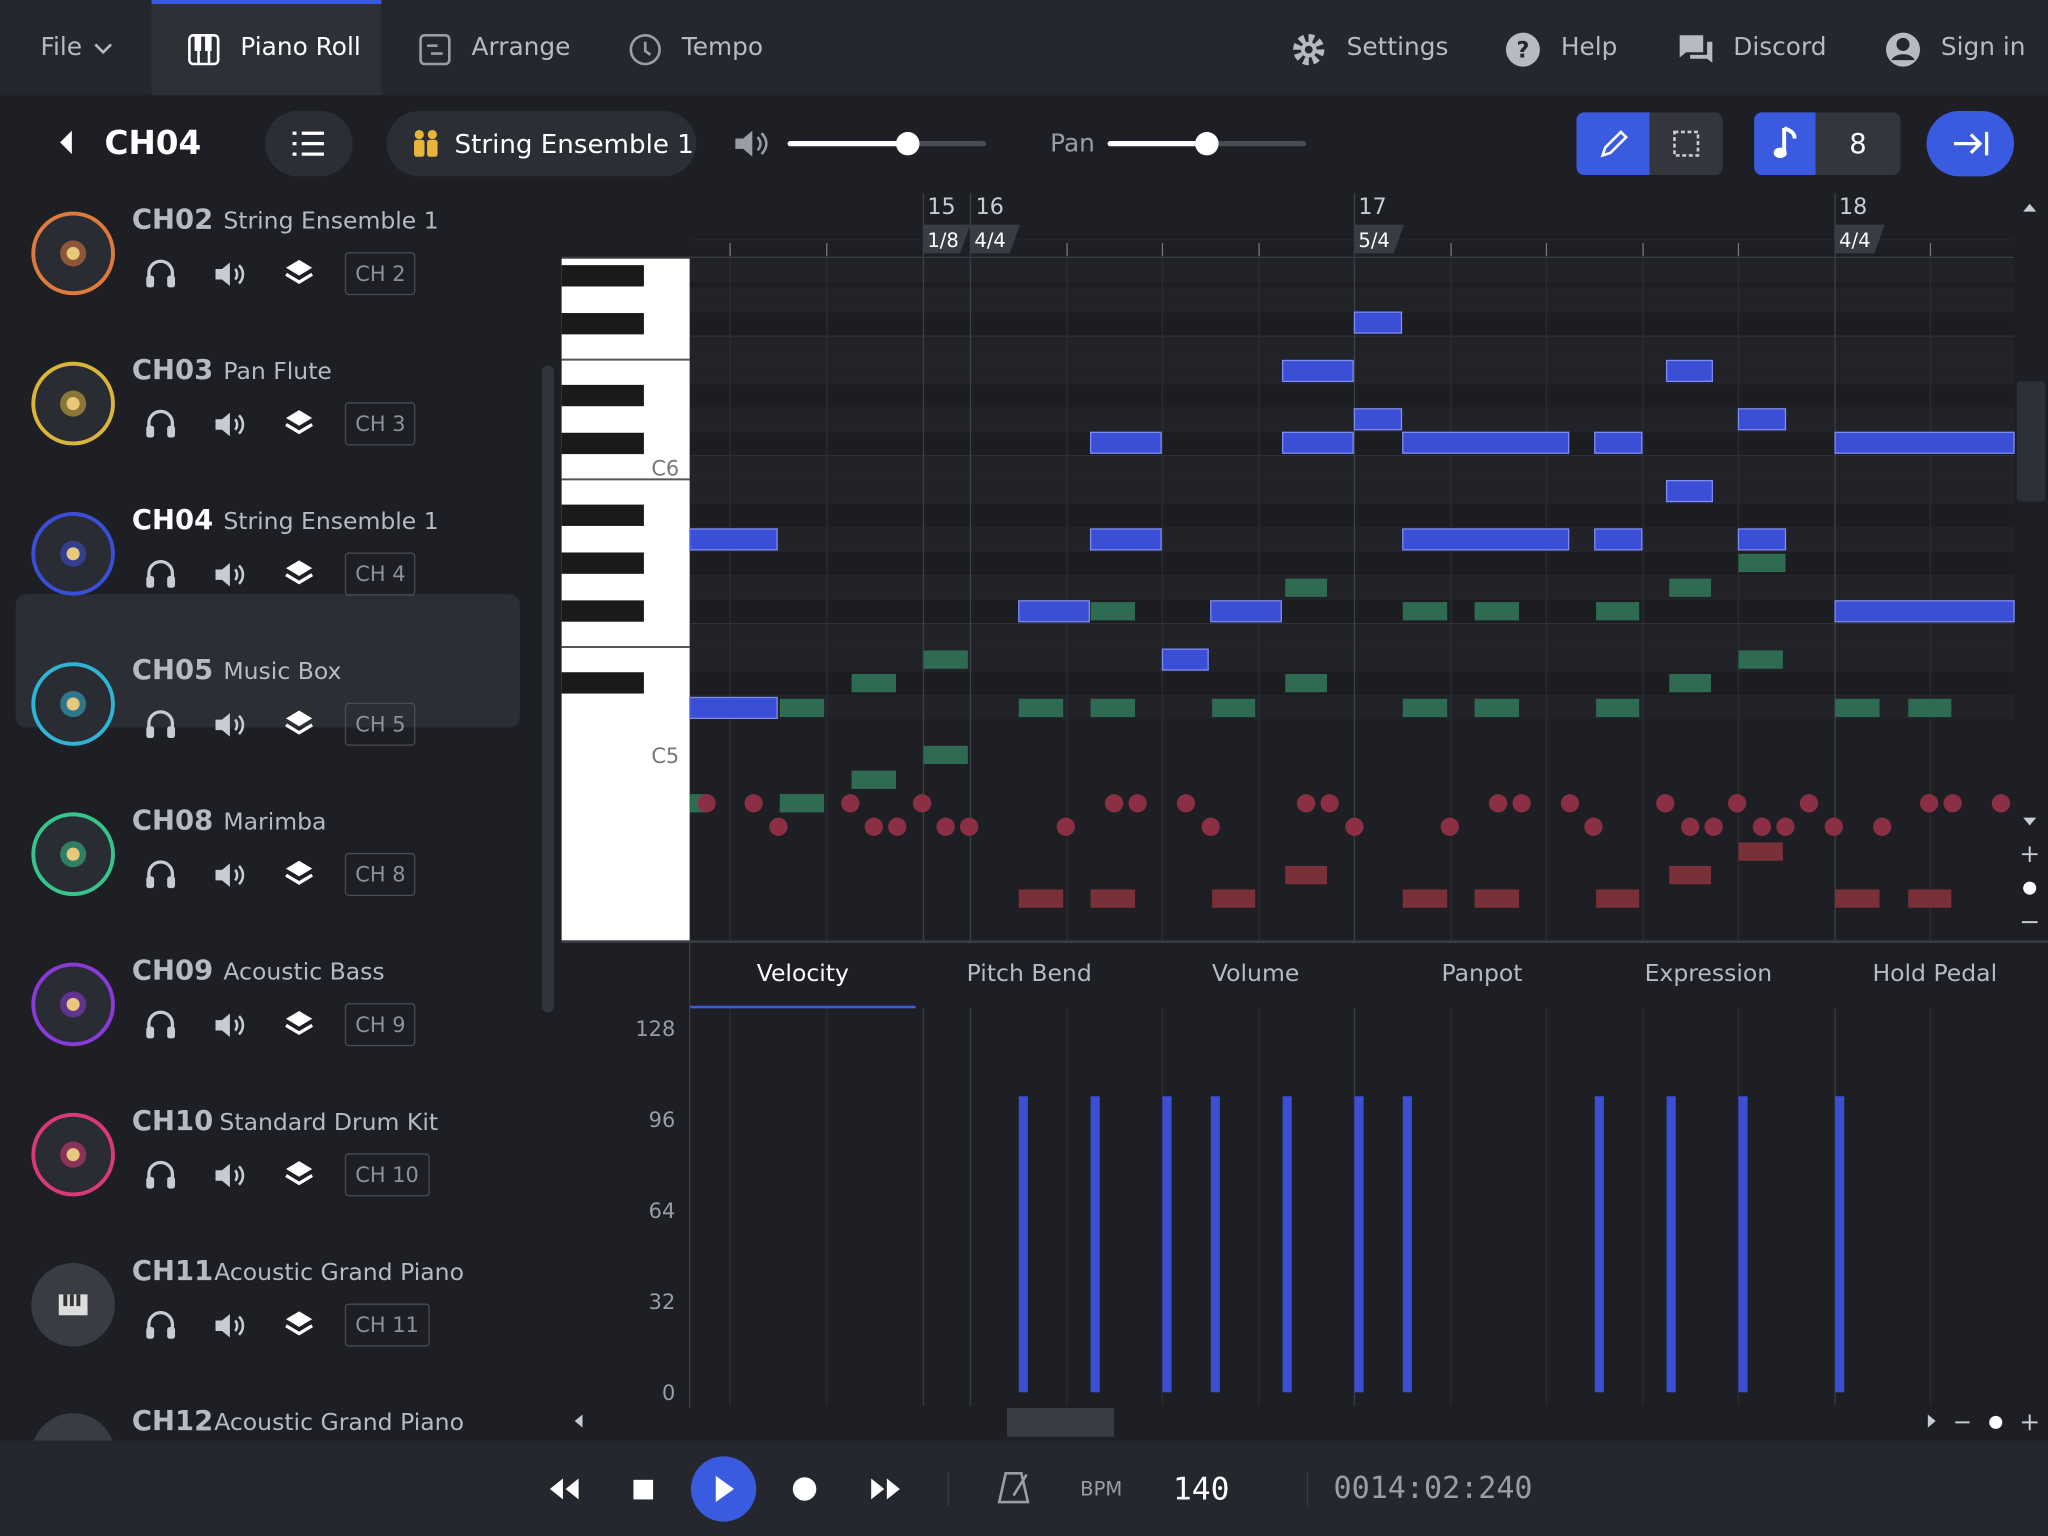 The image size is (2048, 1536). Describe the element at coordinates (1858, 144) in the screenshot. I see `quantize-button` at that location.